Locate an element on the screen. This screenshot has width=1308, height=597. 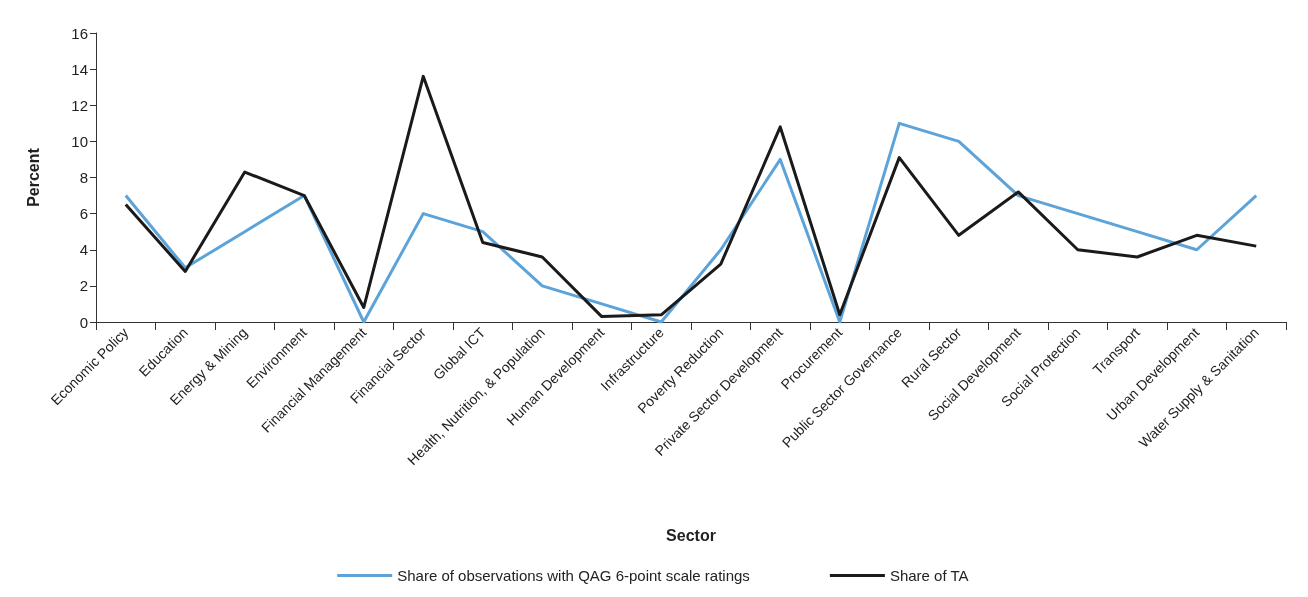
y-tick-label: 12 is located at coordinates (79, 105).